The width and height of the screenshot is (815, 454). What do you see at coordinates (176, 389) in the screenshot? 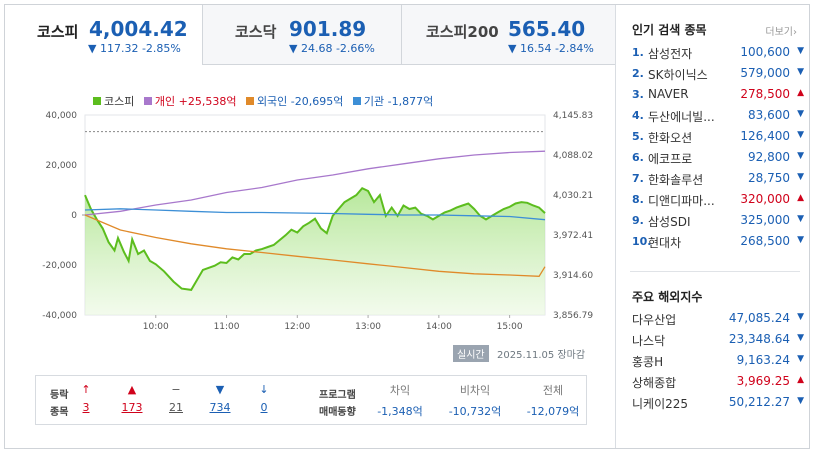
I see `dash-icon: −` at bounding box center [176, 389].